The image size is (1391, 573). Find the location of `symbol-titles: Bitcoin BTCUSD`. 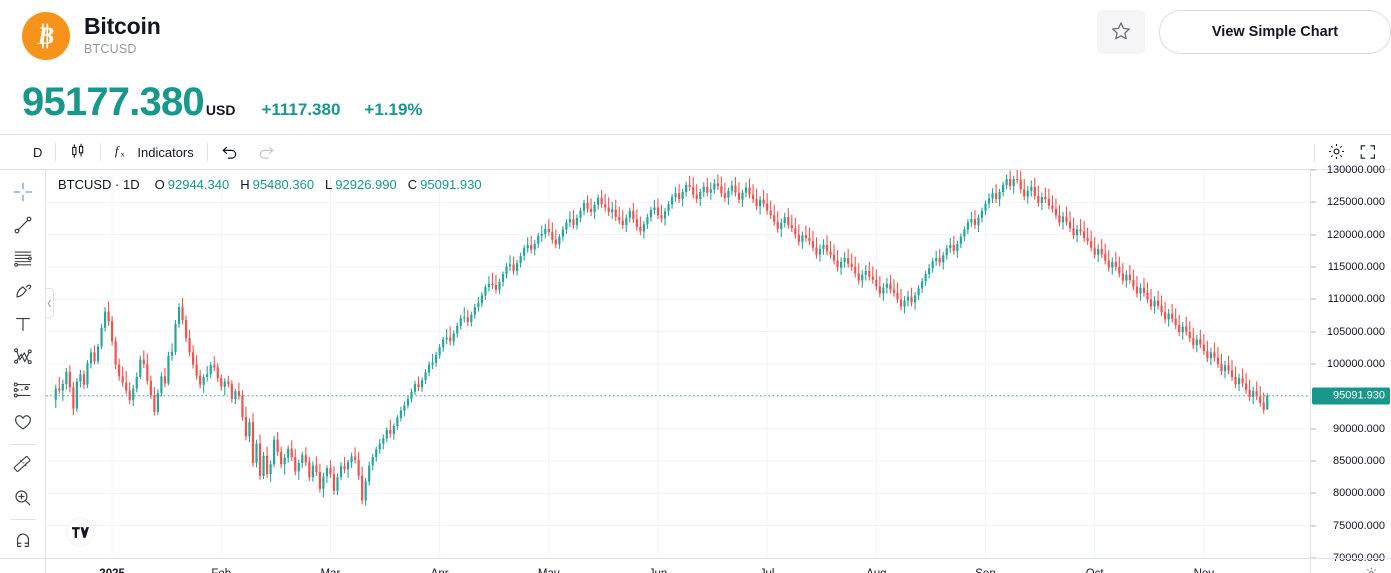

symbol-titles: Bitcoin BTCUSD is located at coordinates (122, 34).